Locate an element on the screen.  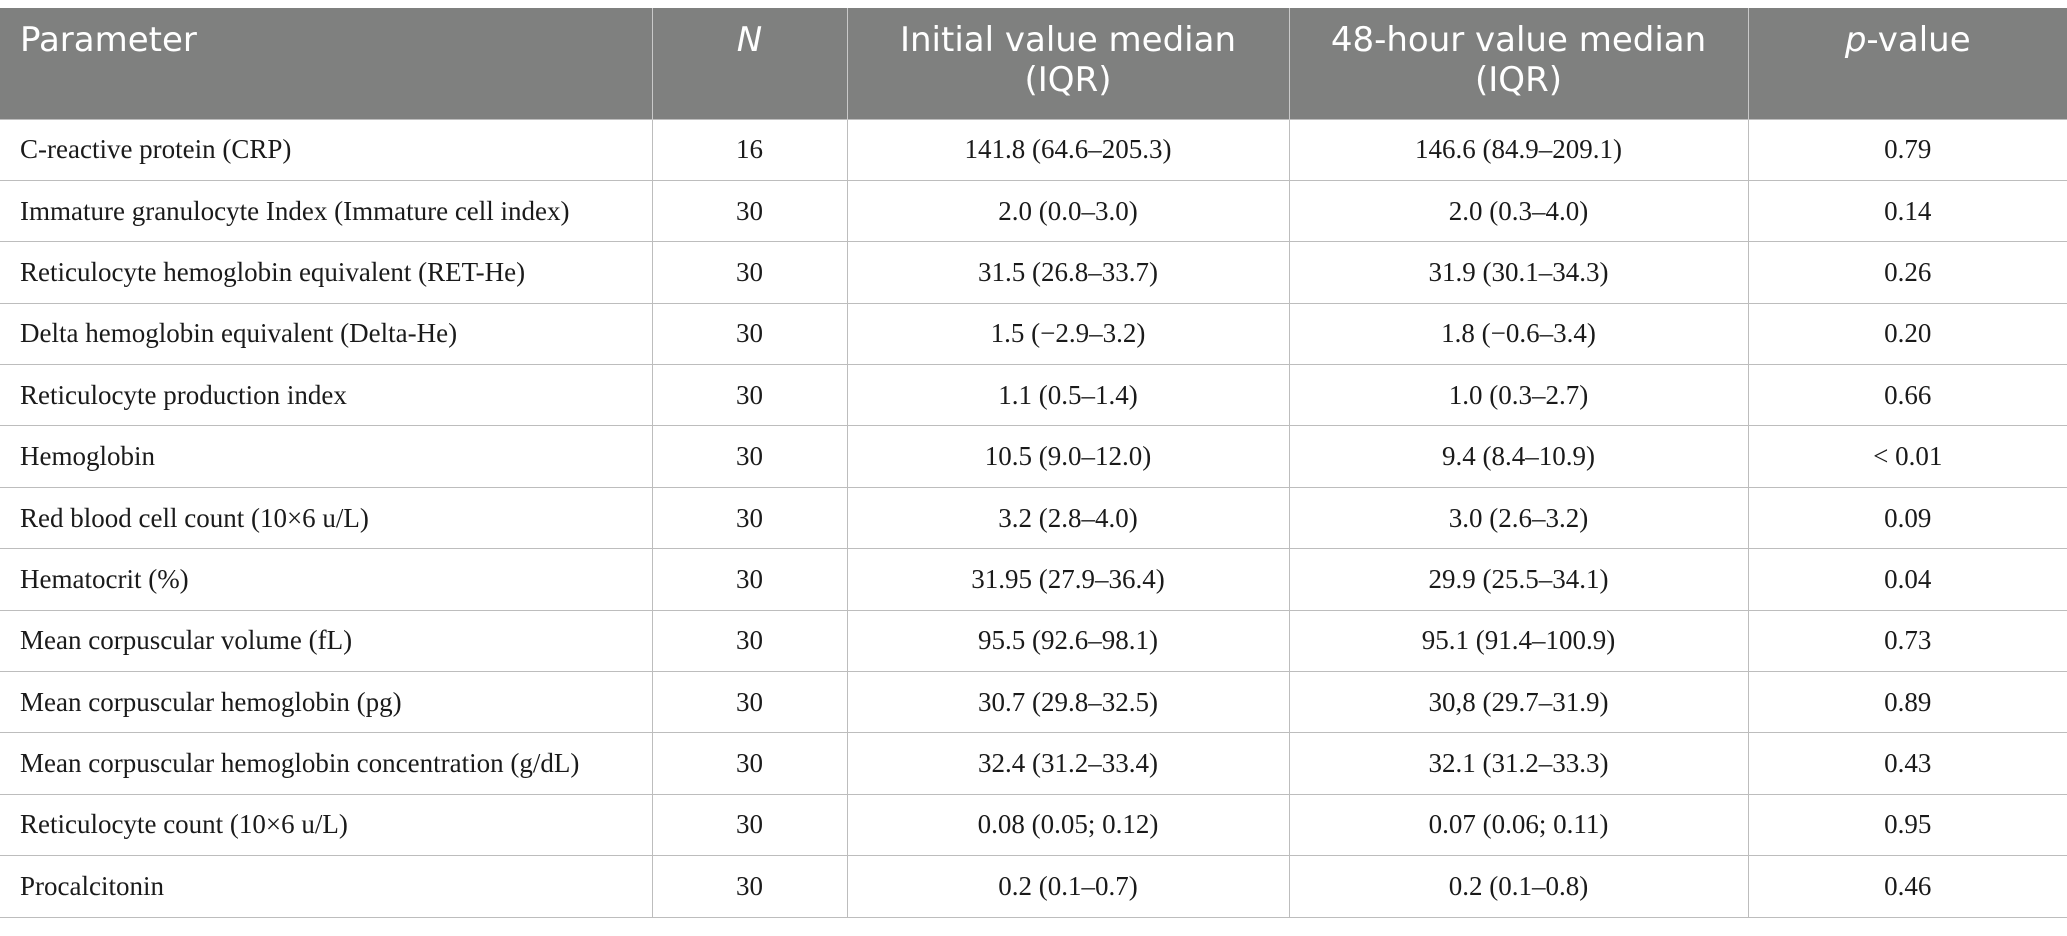
cell-parameter: Reticulocyte production index is located at coordinates (326, 395).